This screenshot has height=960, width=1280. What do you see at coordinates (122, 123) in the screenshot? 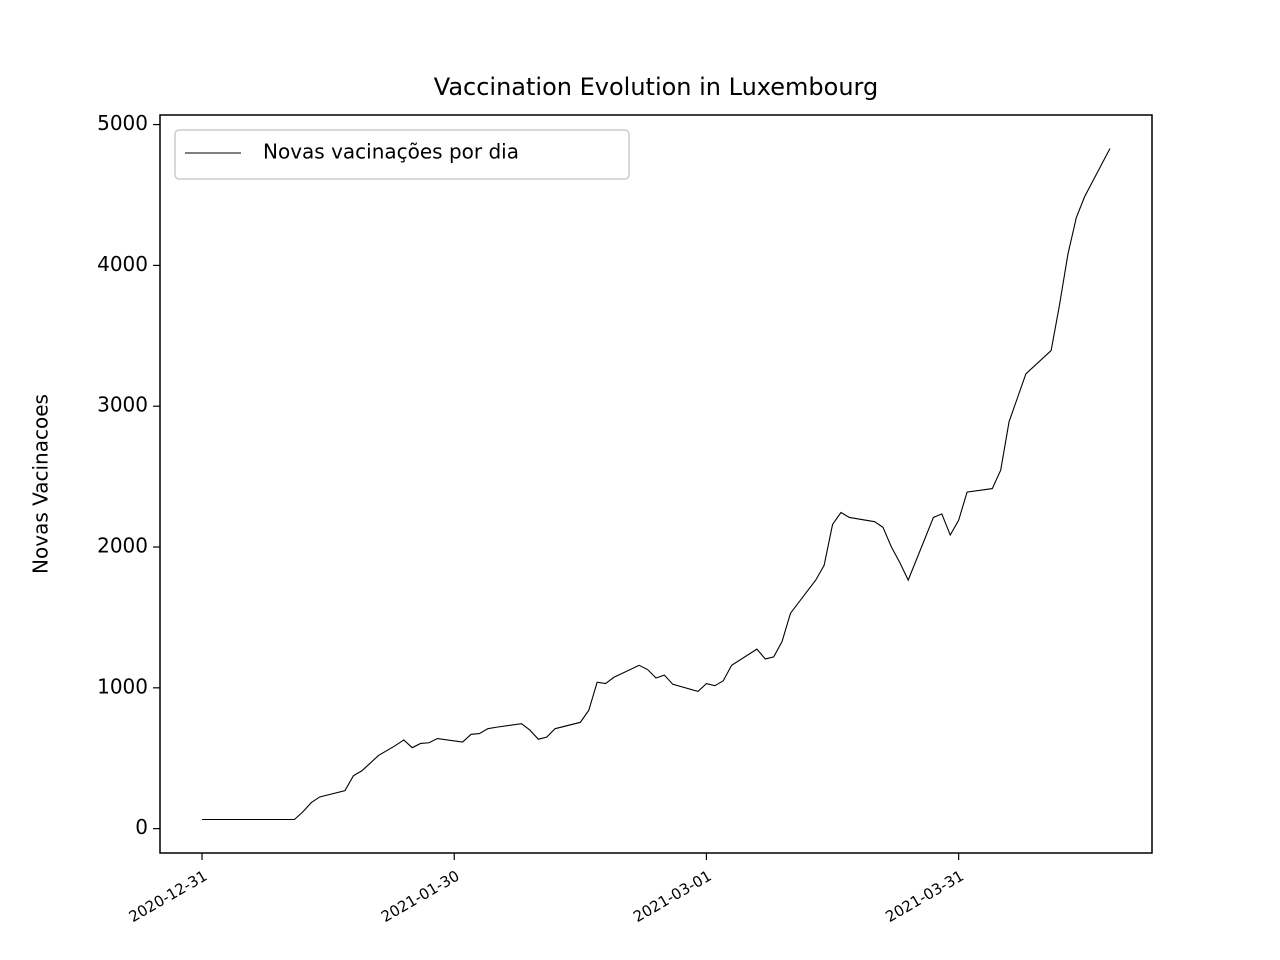
I see `y-tick-label: 5000` at bounding box center [122, 123].